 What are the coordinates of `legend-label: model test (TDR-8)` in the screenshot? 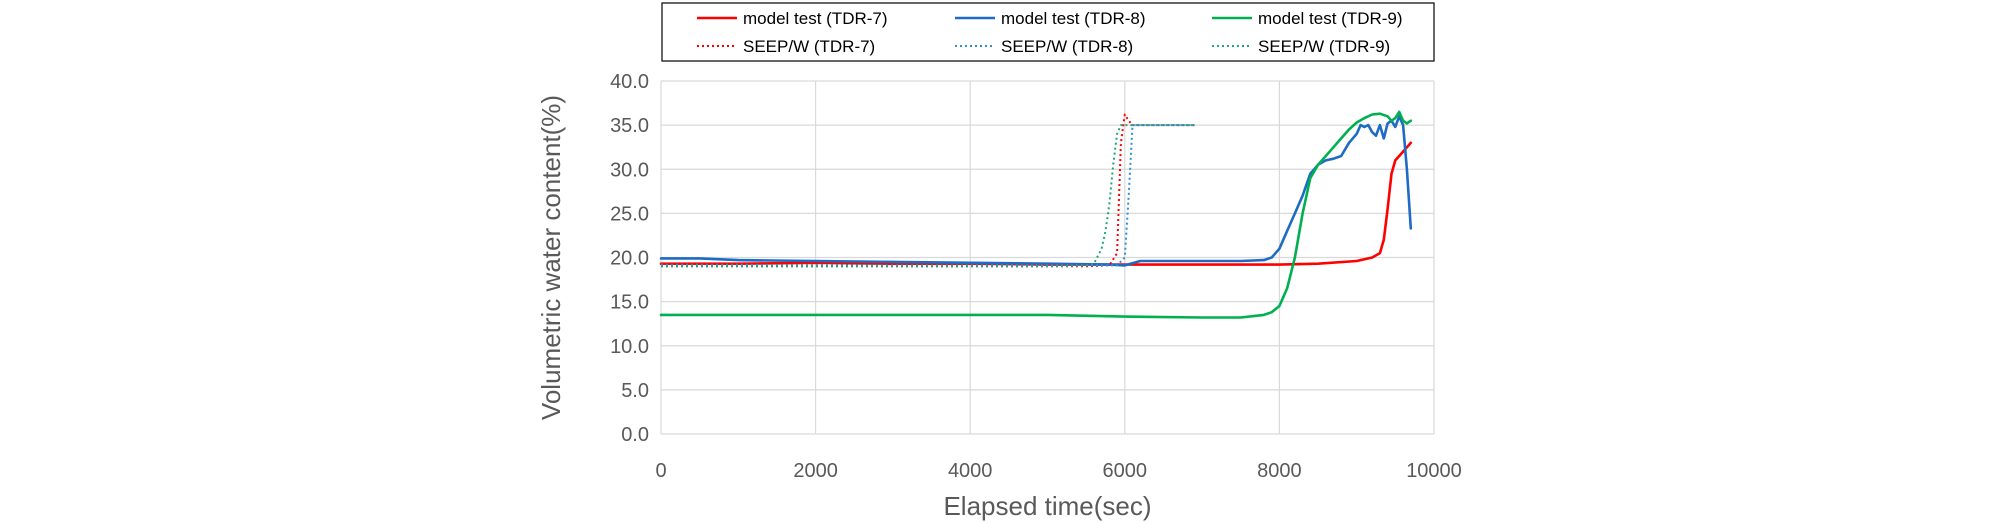 It's located at (1073, 18).